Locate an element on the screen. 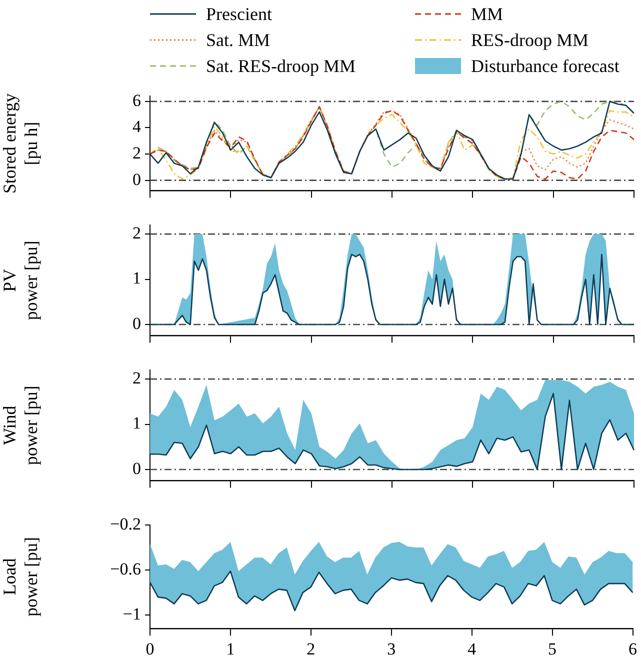 Image resolution: width=641 pixels, height=664 pixels. y-tick-label: 4 is located at coordinates (137, 126).